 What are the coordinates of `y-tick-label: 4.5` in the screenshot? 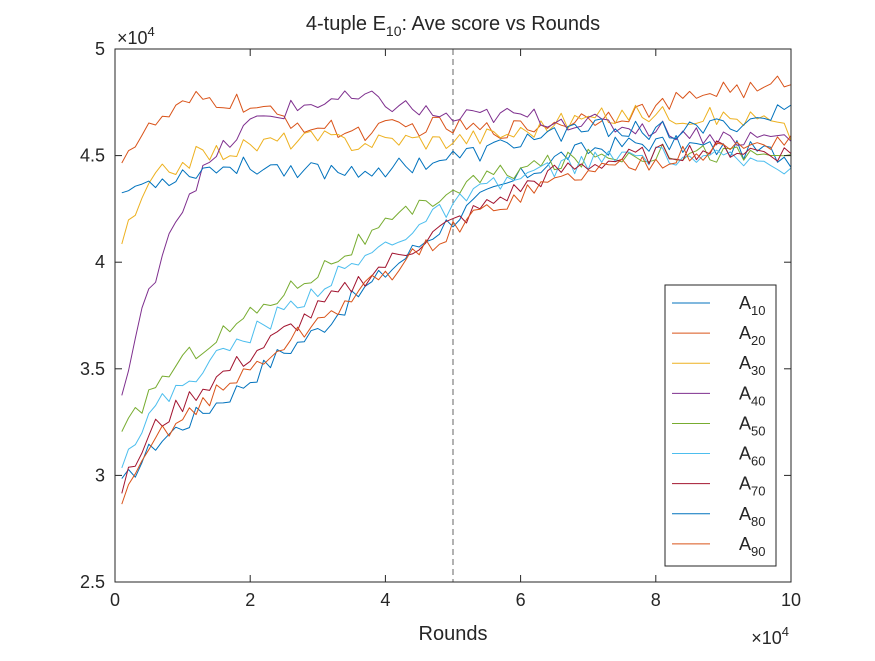 It's located at (92, 156).